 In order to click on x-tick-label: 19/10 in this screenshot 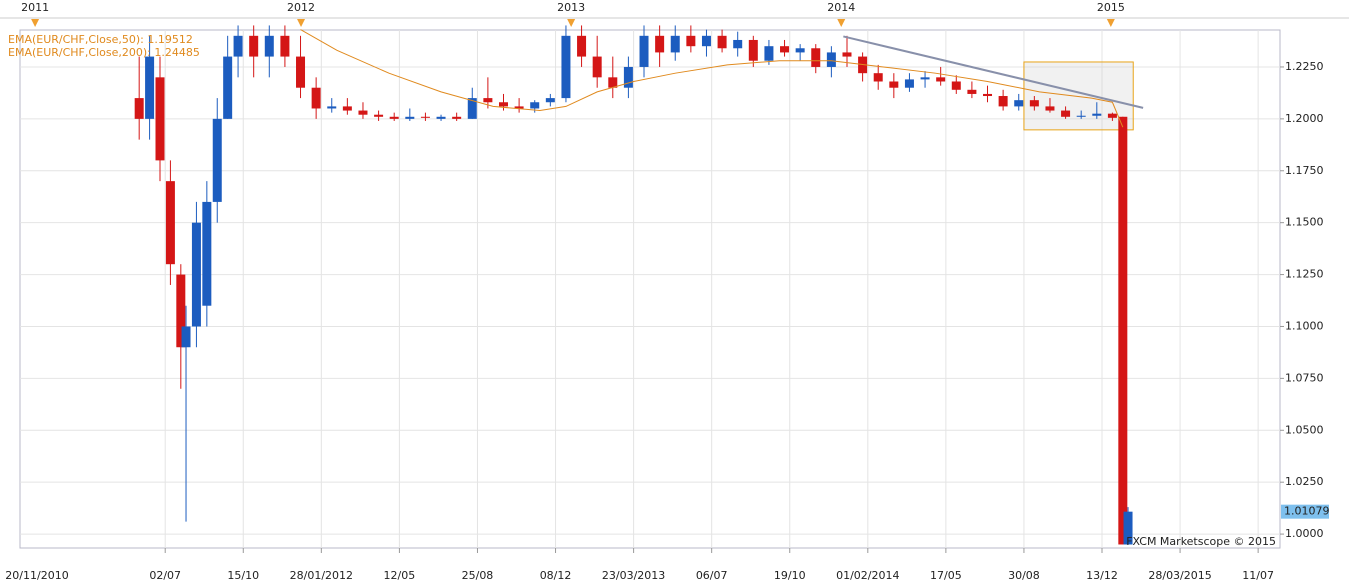, I will do `click(790, 575)`.